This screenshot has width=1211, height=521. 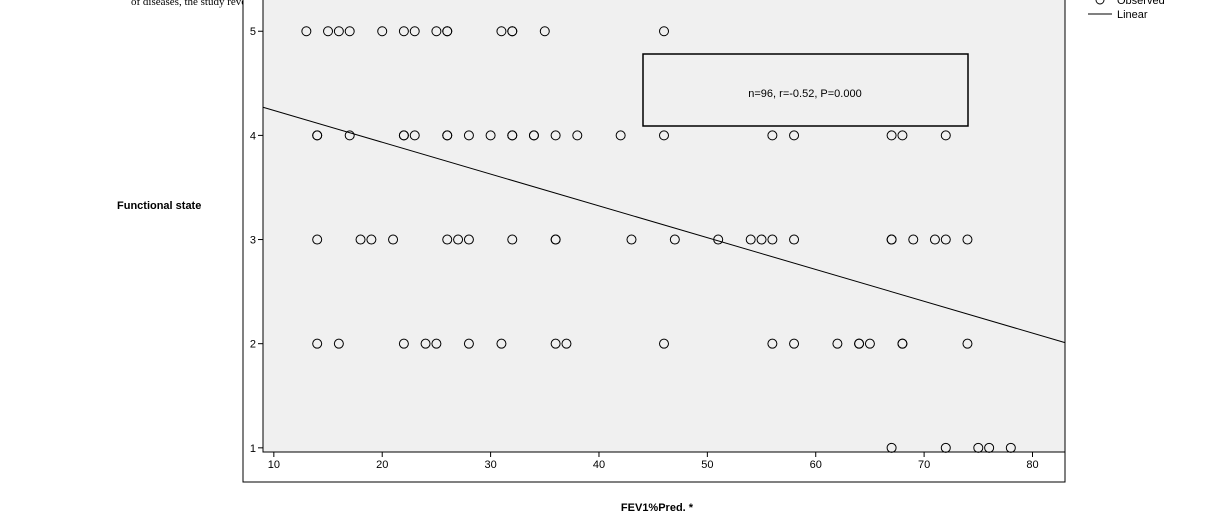 What do you see at coordinates (253, 345) in the screenshot?
I see `y-tick-label: 2` at bounding box center [253, 345].